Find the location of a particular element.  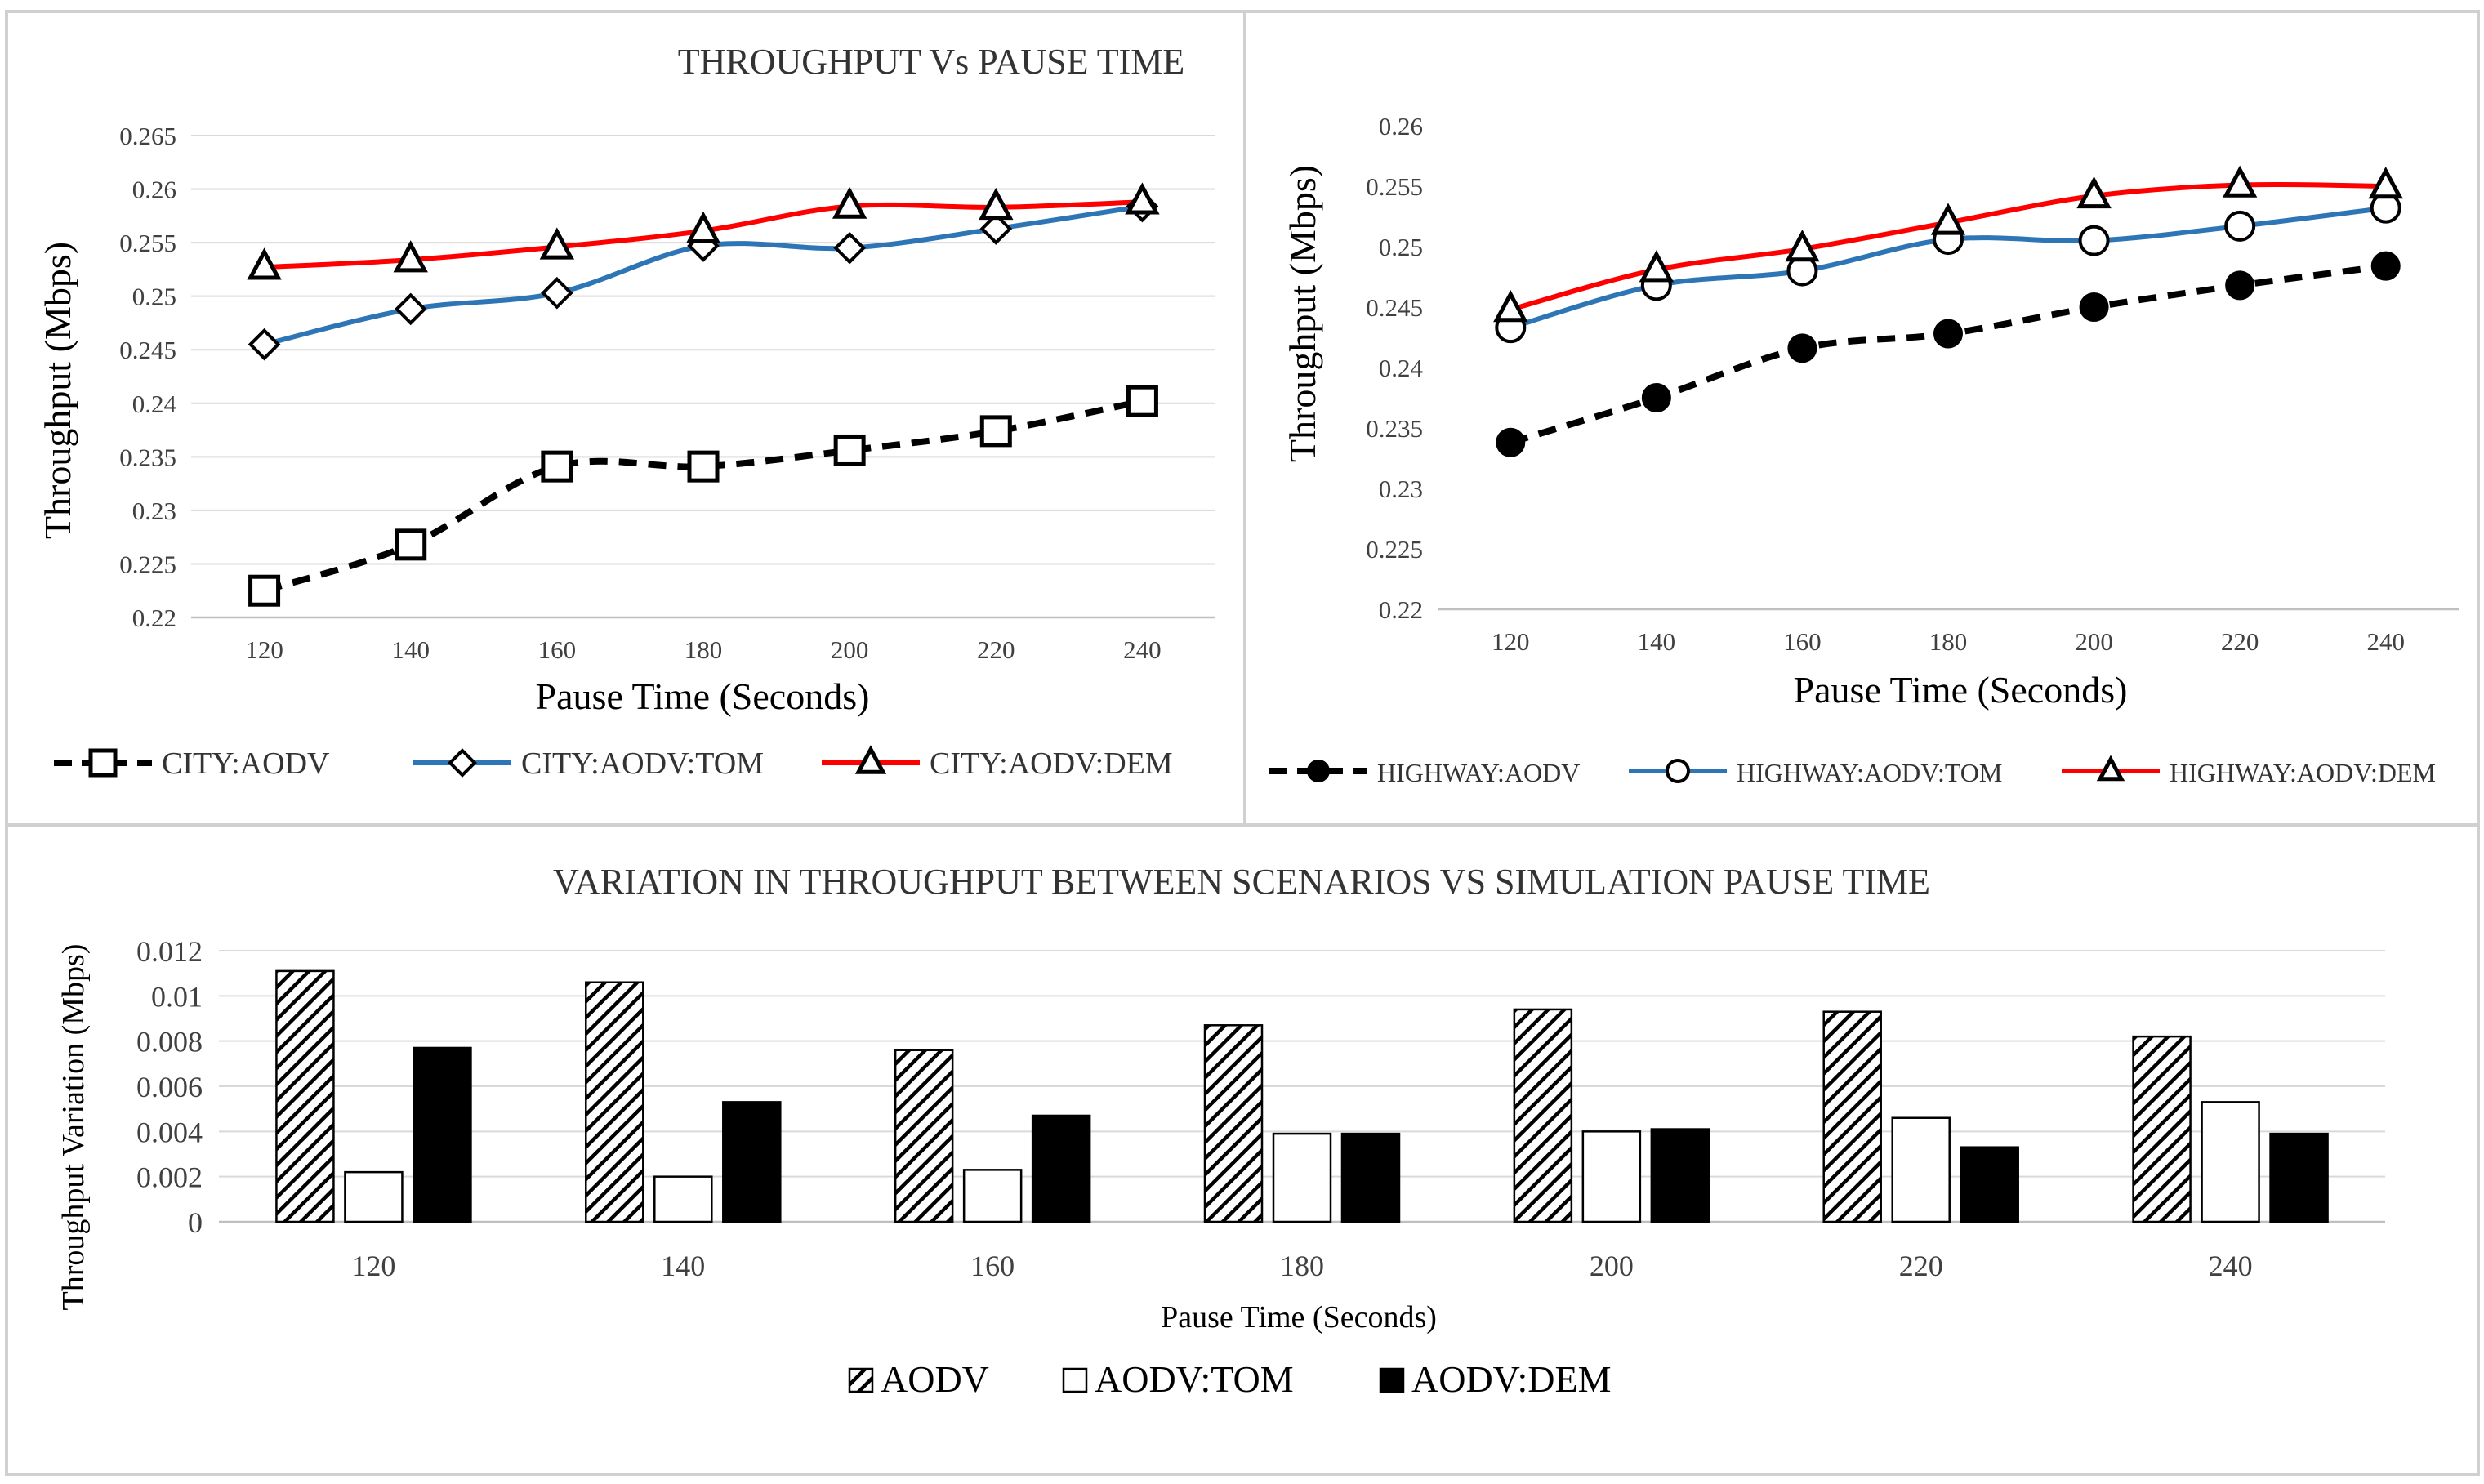

variation-legend: AODV AODV:TOM AODV:DEM is located at coordinates (1229, 1379).